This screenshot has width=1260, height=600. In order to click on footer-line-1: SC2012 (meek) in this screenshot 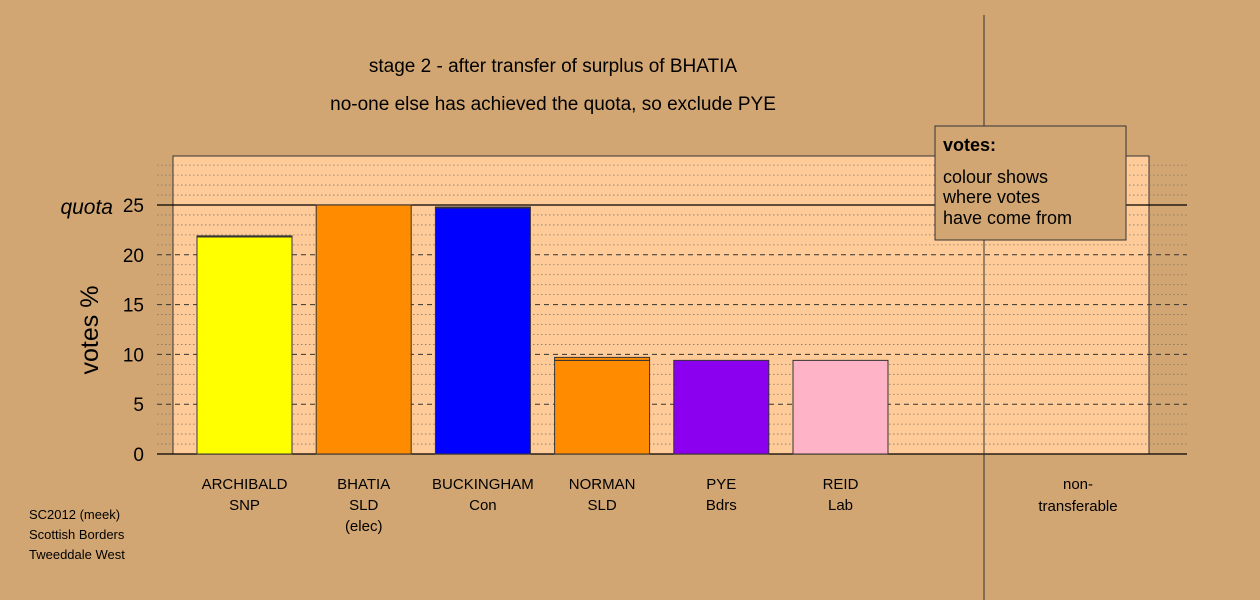, I will do `click(74, 514)`.